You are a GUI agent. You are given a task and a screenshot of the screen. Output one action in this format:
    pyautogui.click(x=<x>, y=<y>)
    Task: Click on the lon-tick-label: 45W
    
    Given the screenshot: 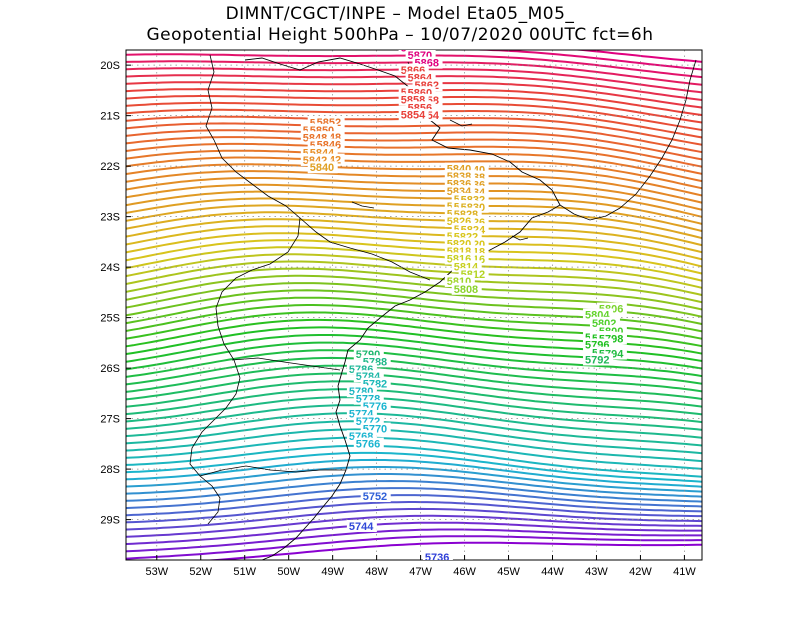 What is the action you would take?
    pyautogui.click(x=508, y=572)
    